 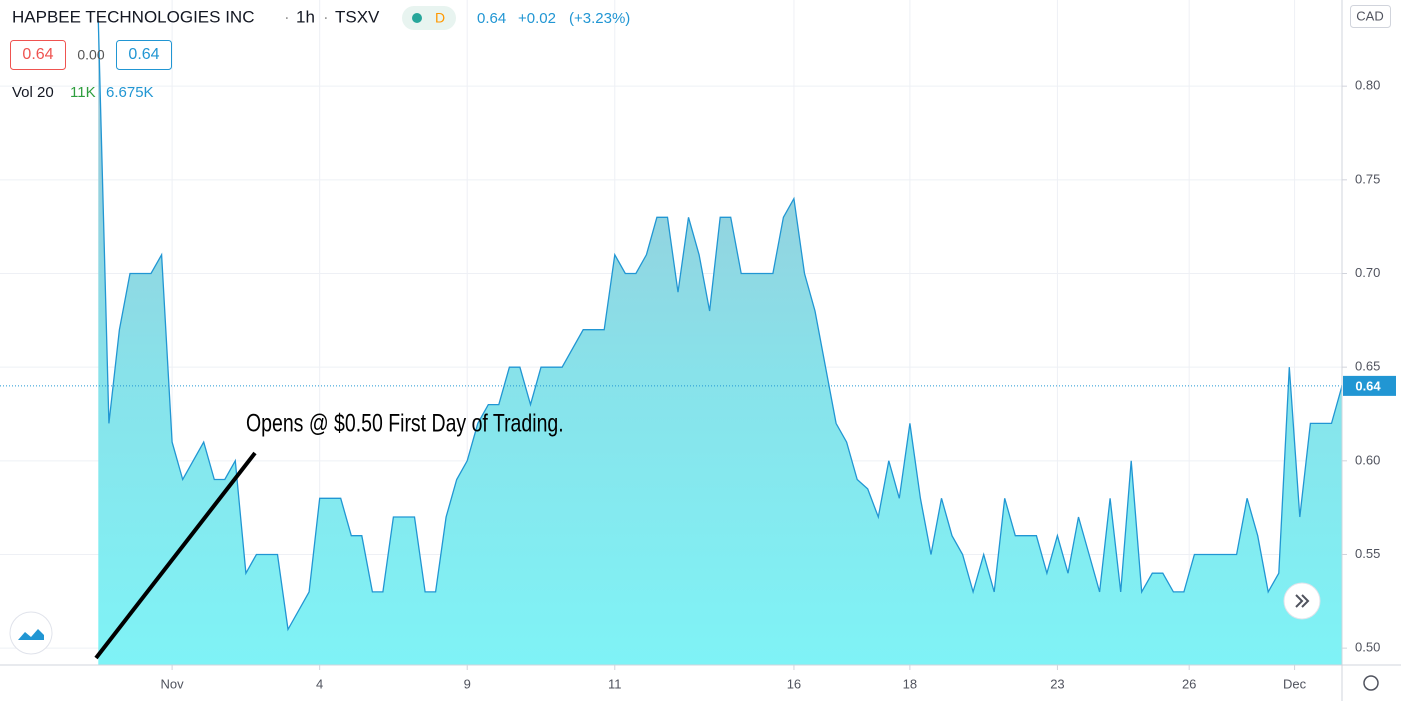 I want to click on spread: 0.00, so click(x=90, y=55).